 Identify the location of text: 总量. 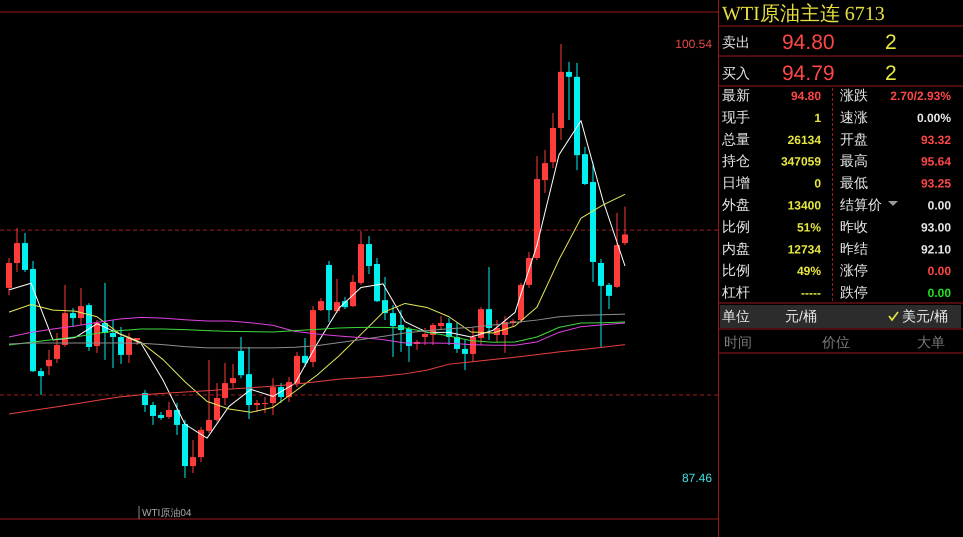
(735, 138).